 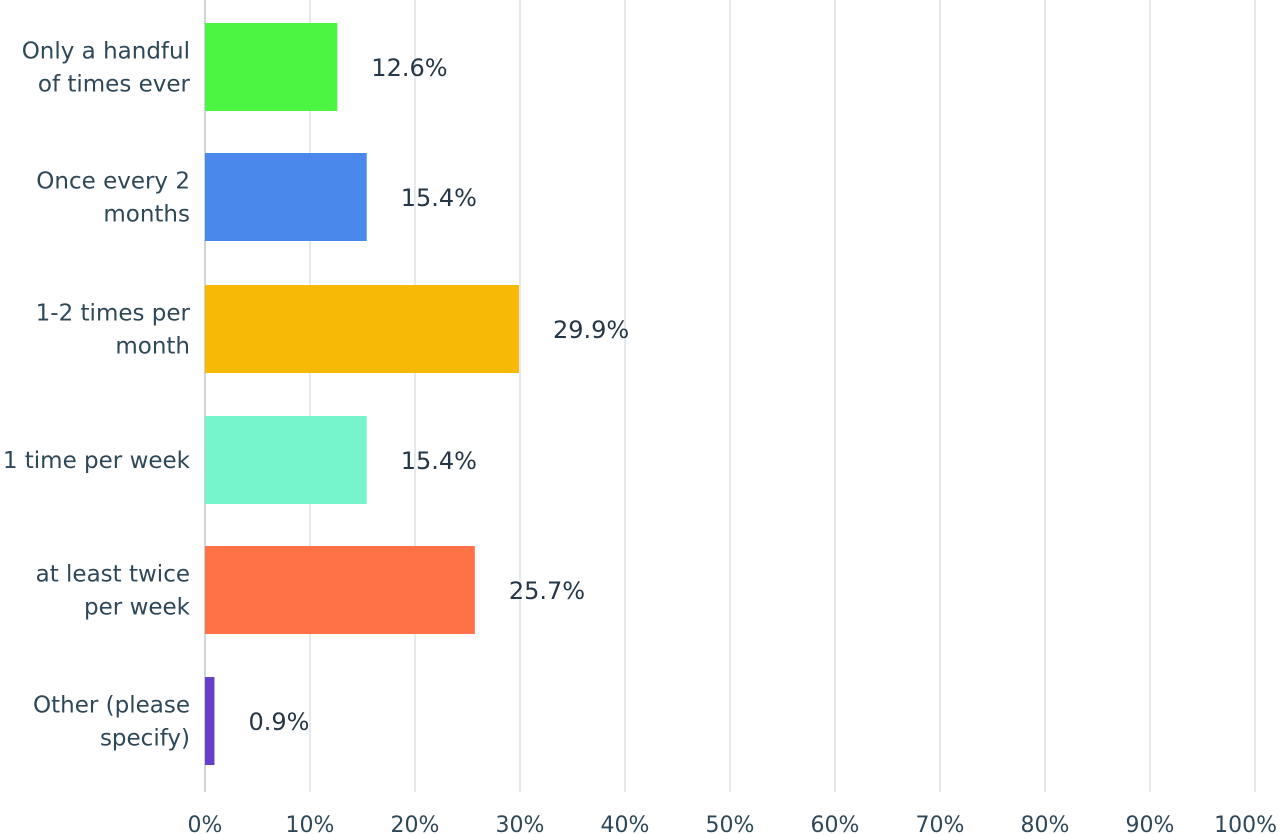 I want to click on value-label: 0.9%, so click(x=278, y=722).